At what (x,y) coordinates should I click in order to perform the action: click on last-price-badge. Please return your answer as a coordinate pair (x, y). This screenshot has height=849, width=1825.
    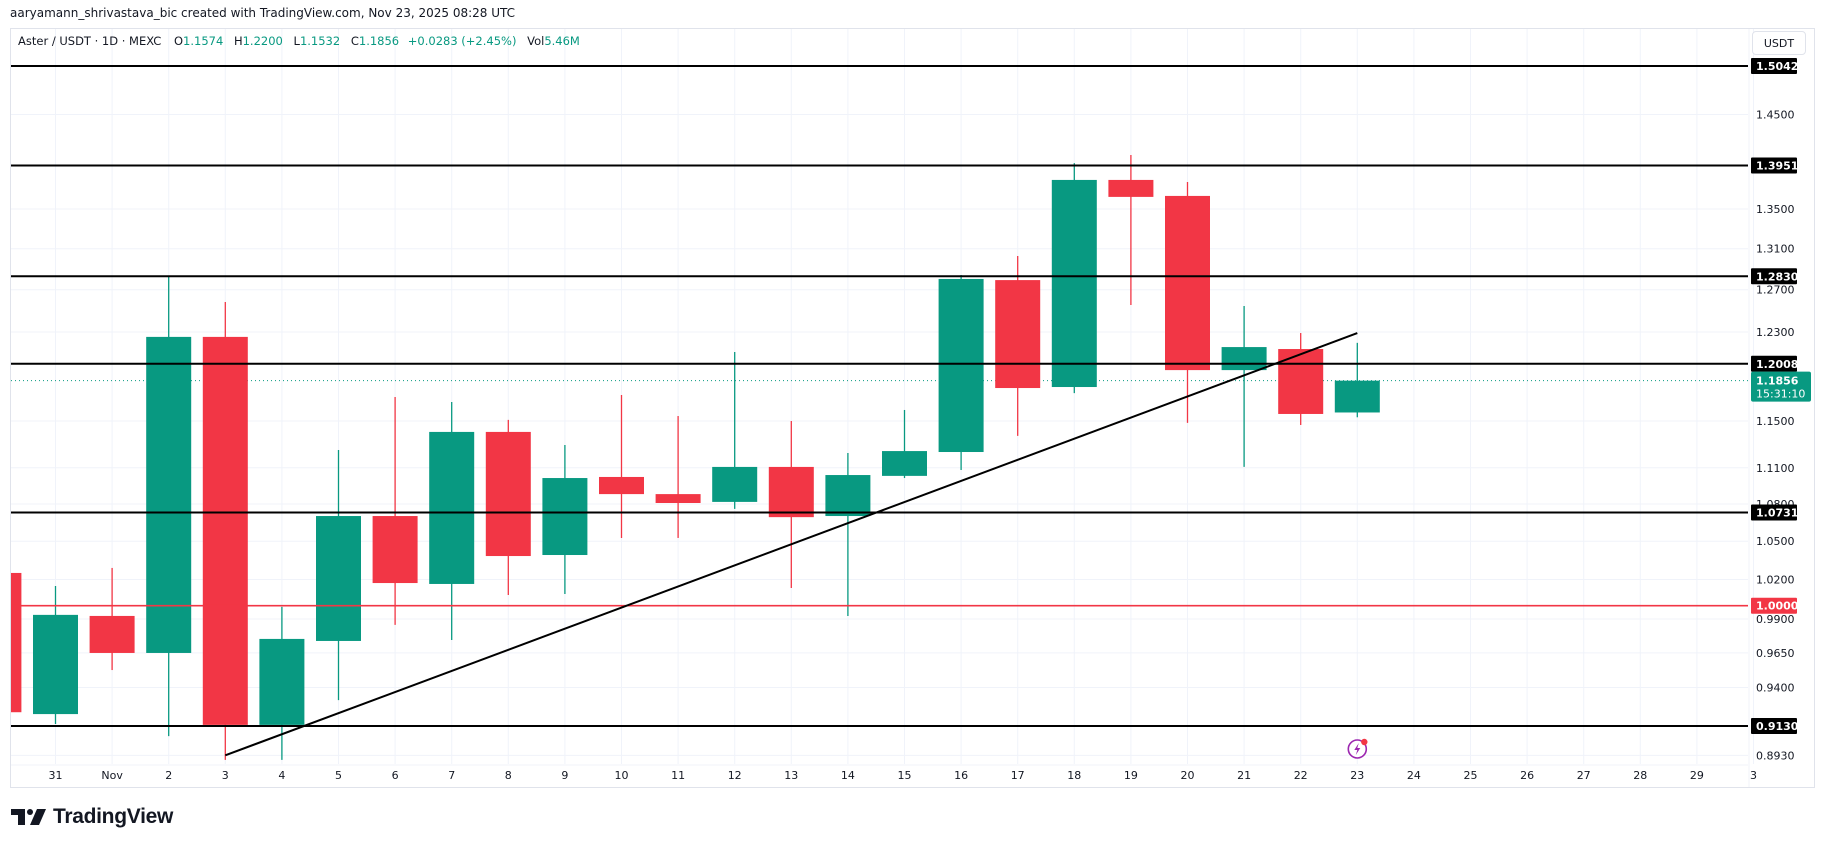
    Looking at the image, I should click on (1781, 386).